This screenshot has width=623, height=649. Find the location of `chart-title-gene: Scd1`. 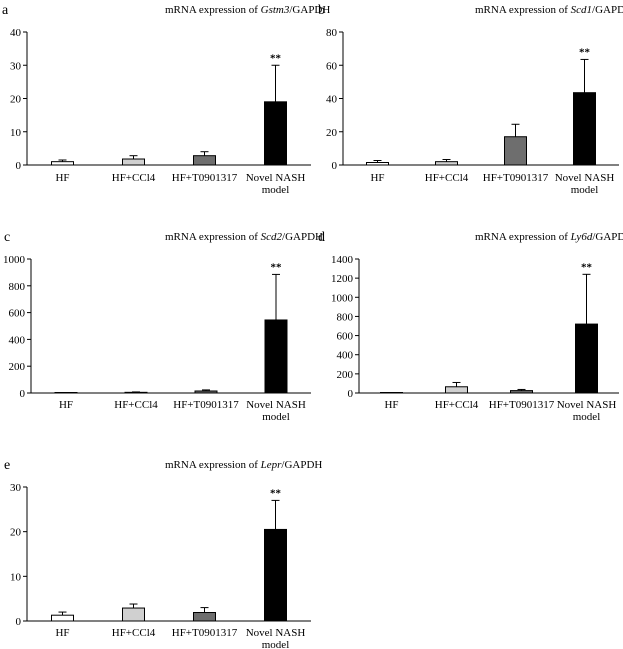

chart-title-gene: Scd1 is located at coordinates (581, 10).